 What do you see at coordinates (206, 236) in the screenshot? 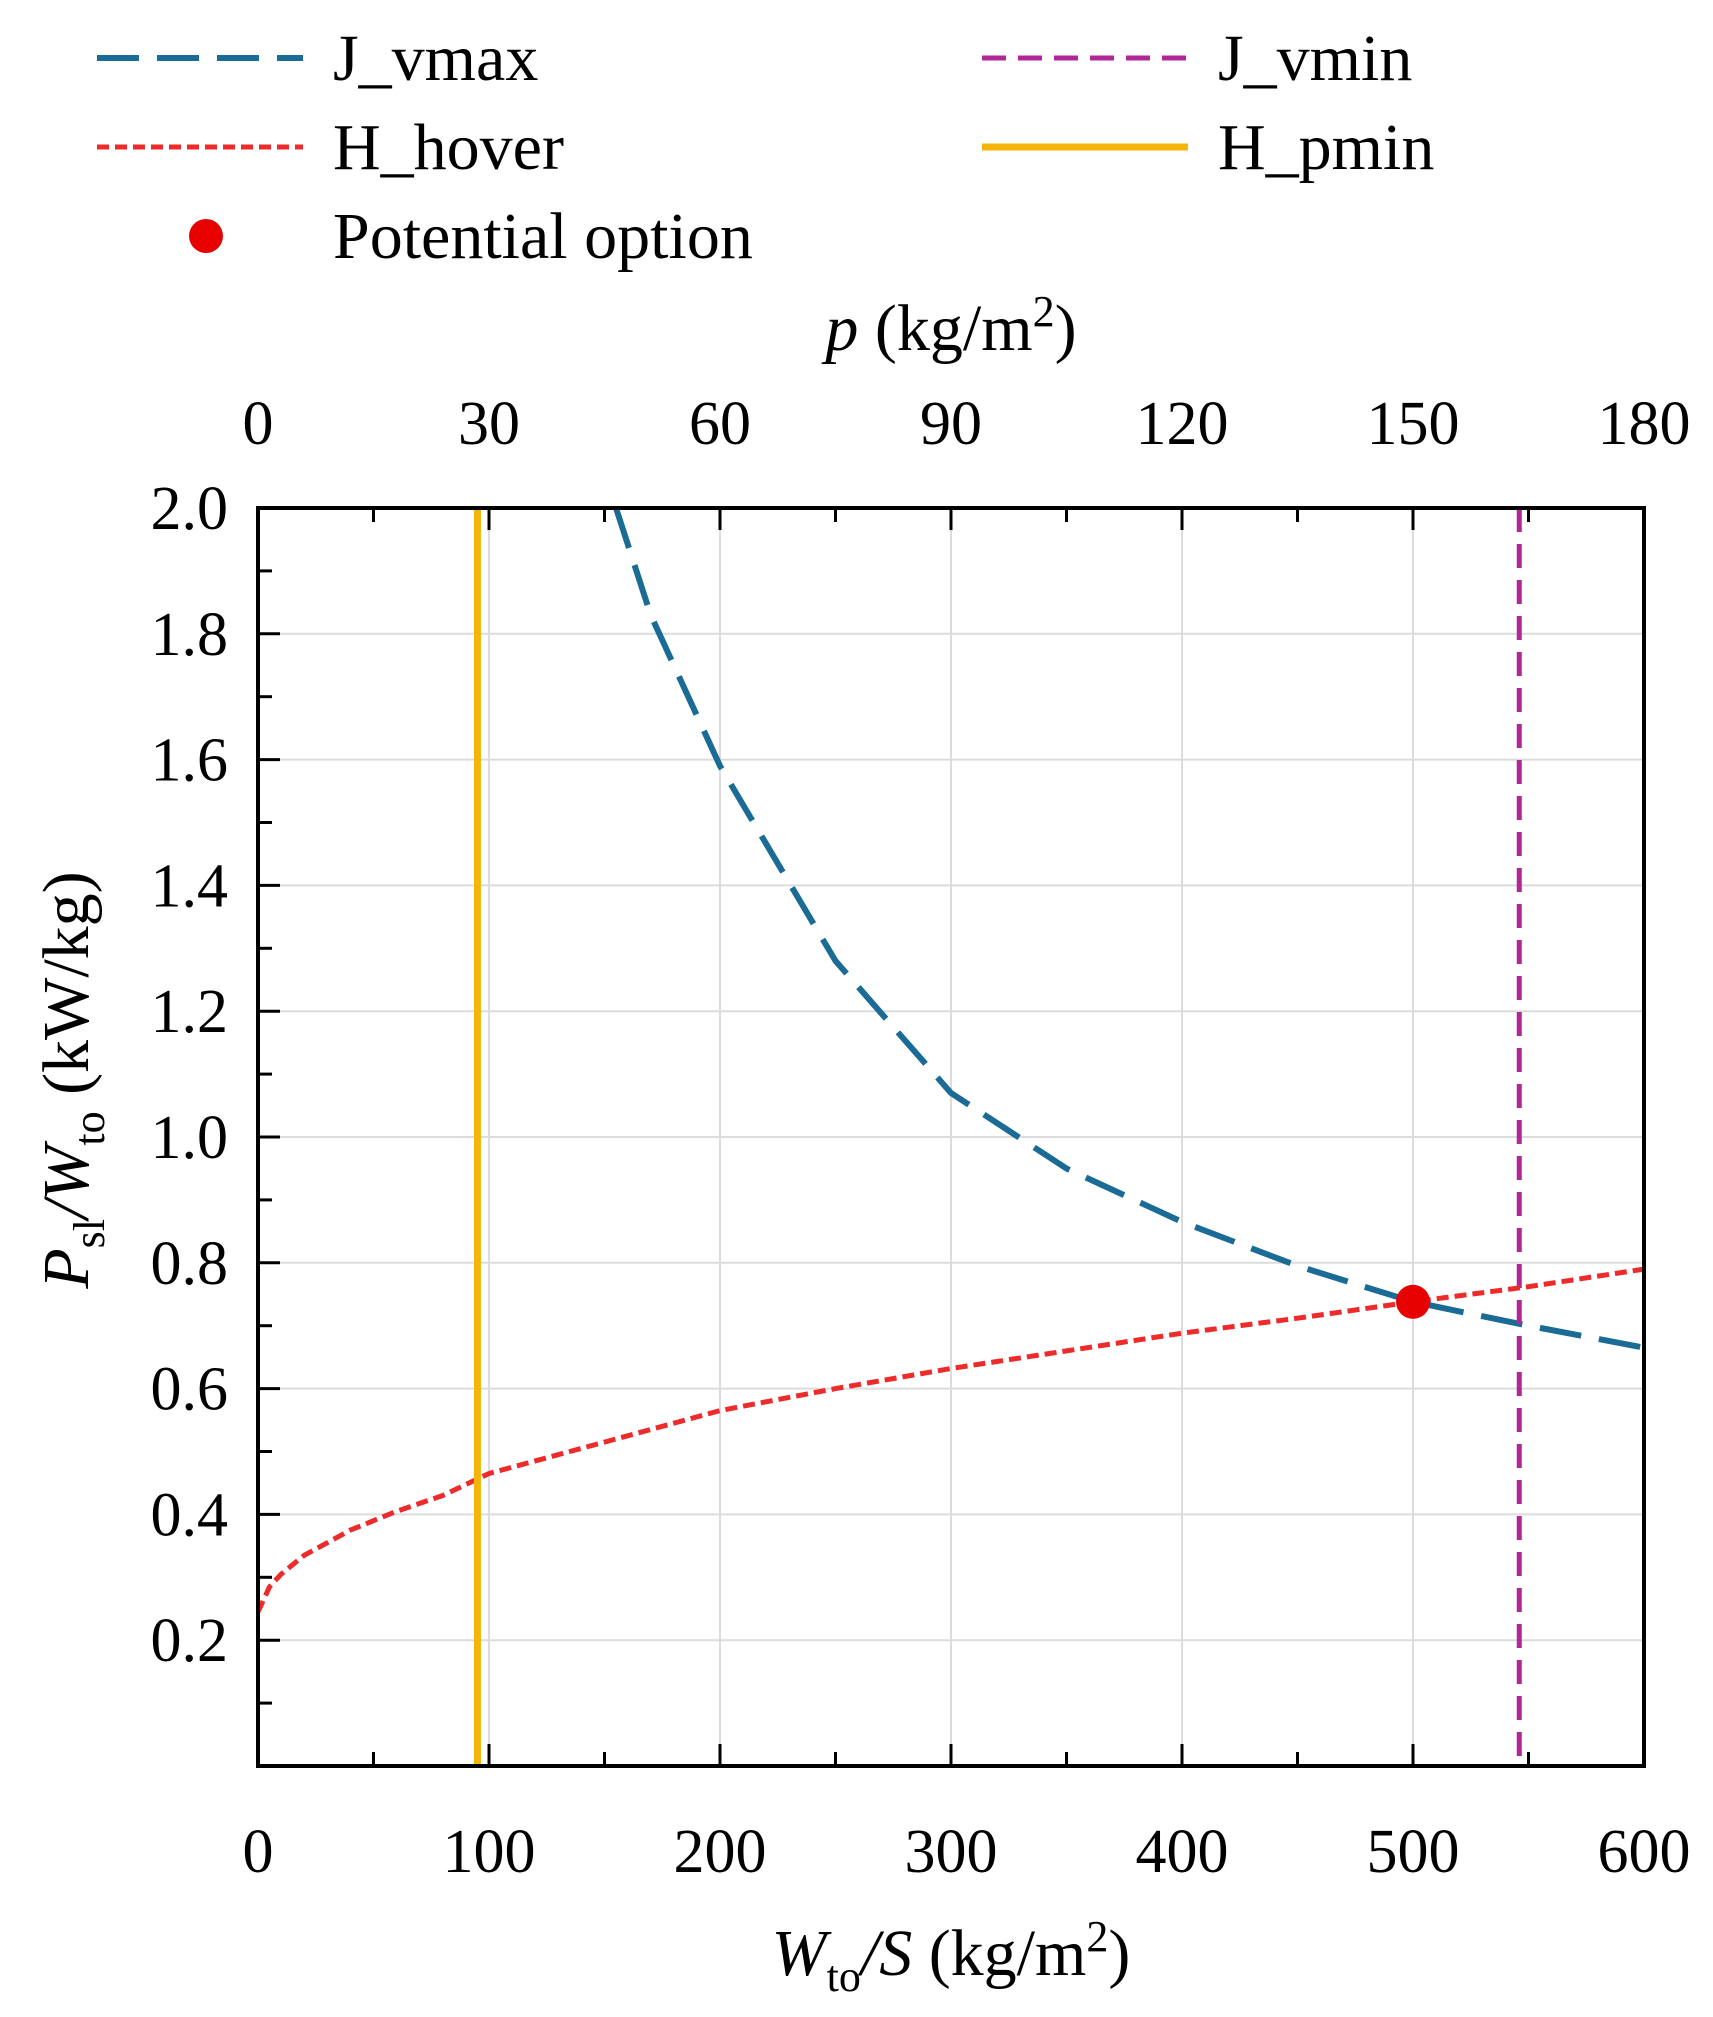
I see `legend-swatch-potential-option` at bounding box center [206, 236].